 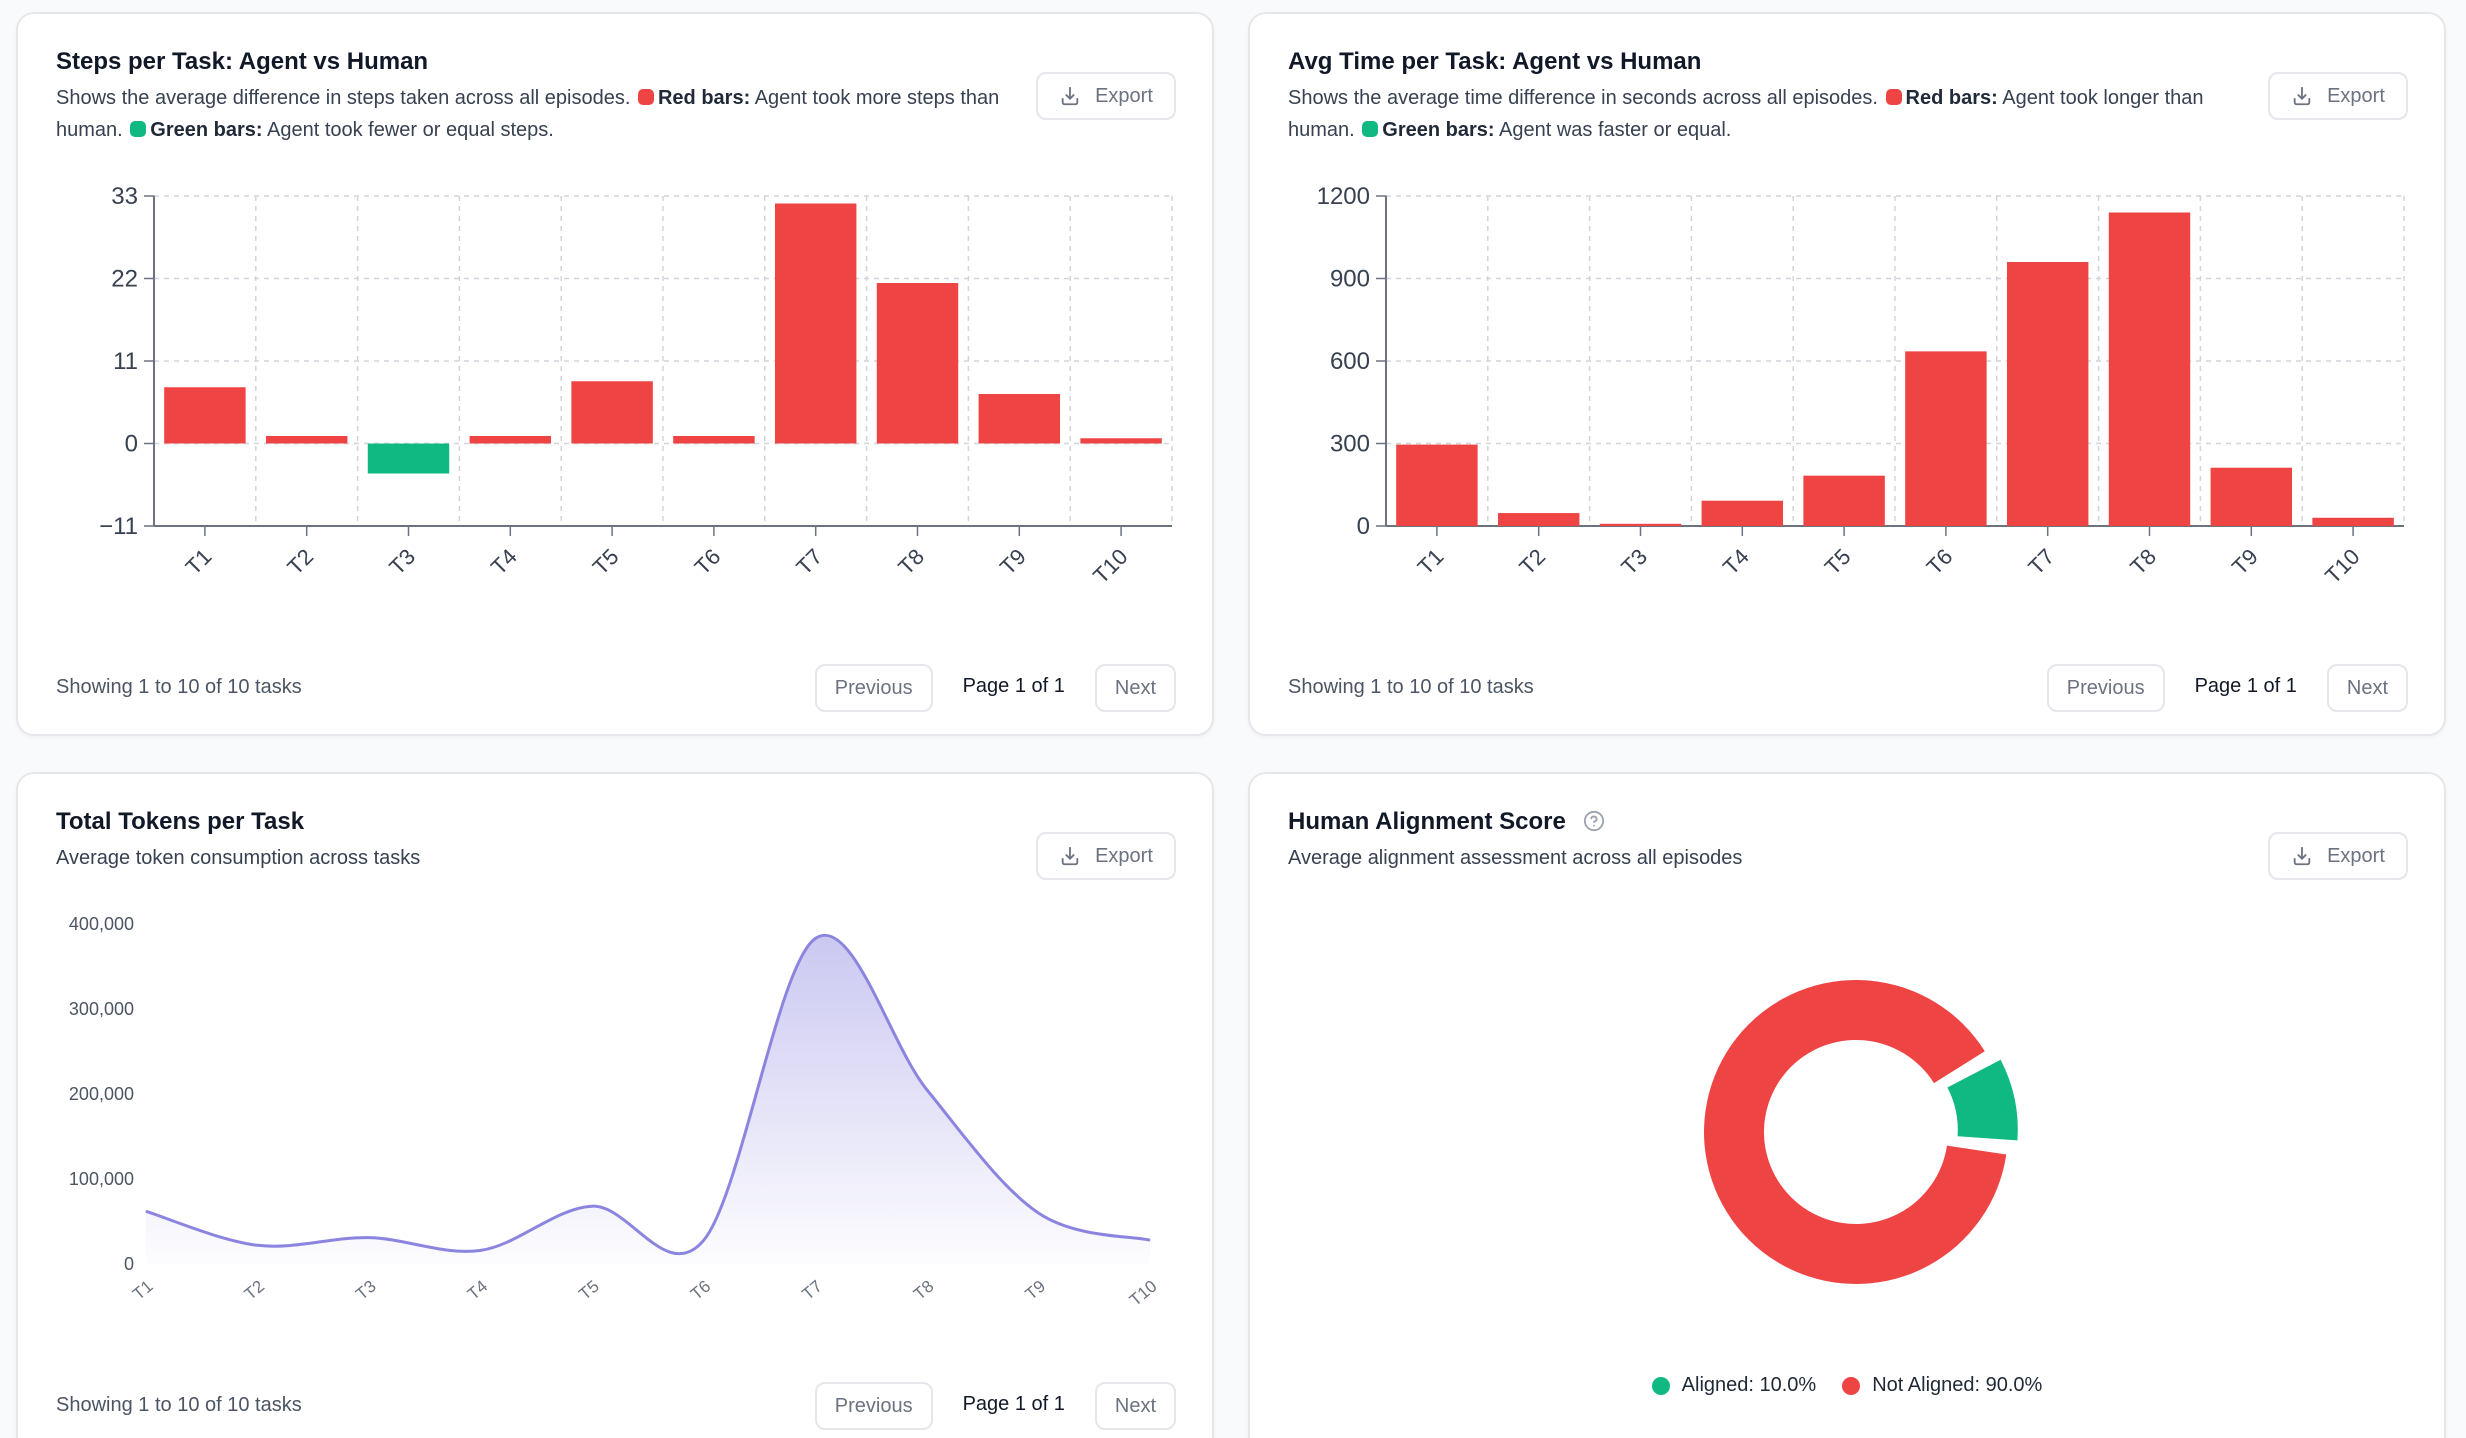 What do you see at coordinates (131, 444) in the screenshot?
I see `y-tick-label: 0` at bounding box center [131, 444].